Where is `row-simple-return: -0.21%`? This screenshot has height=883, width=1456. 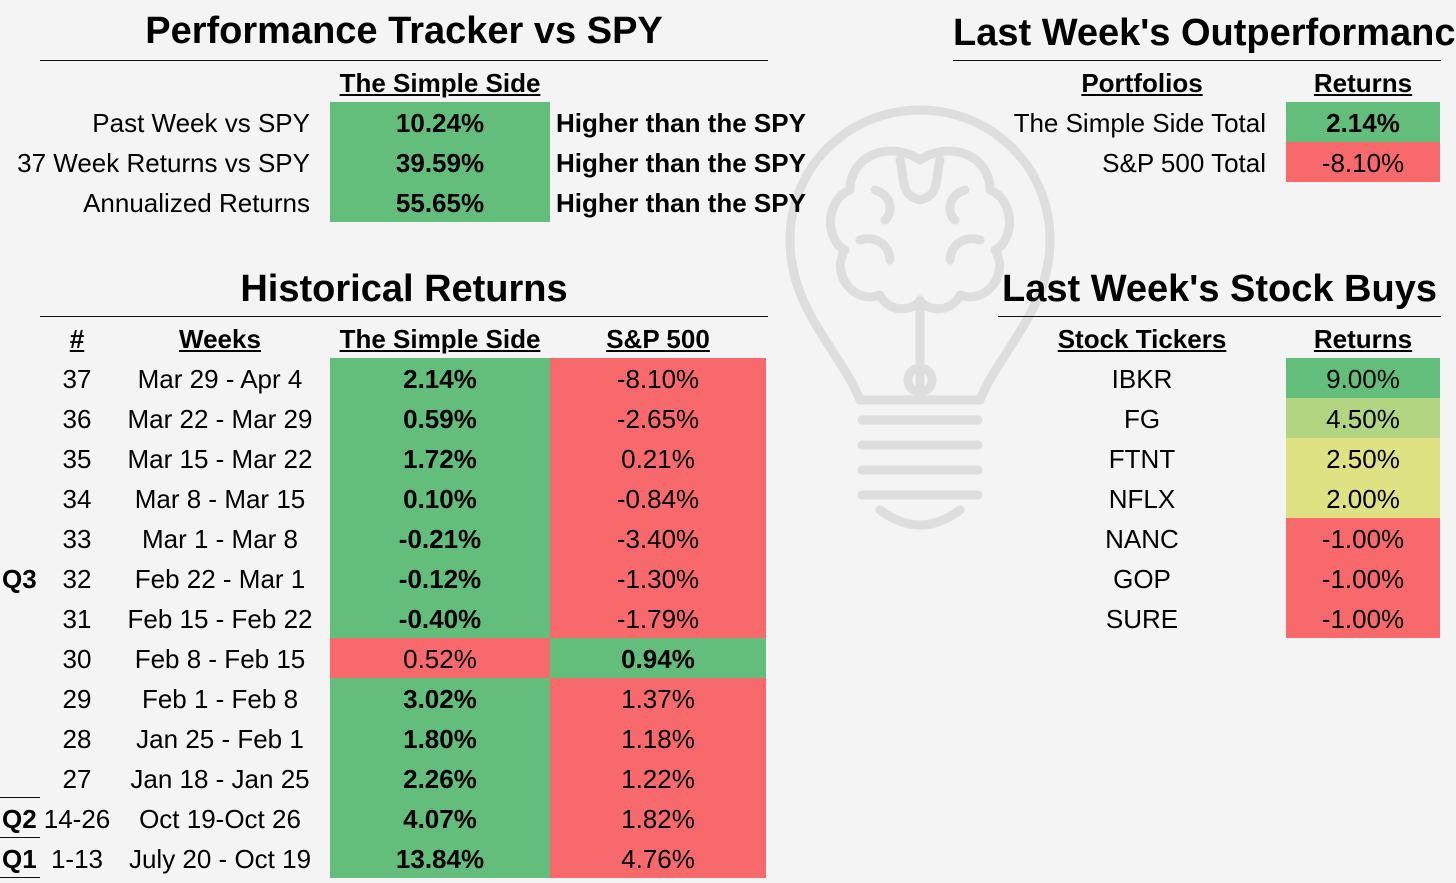
row-simple-return: -0.21% is located at coordinates (440, 538).